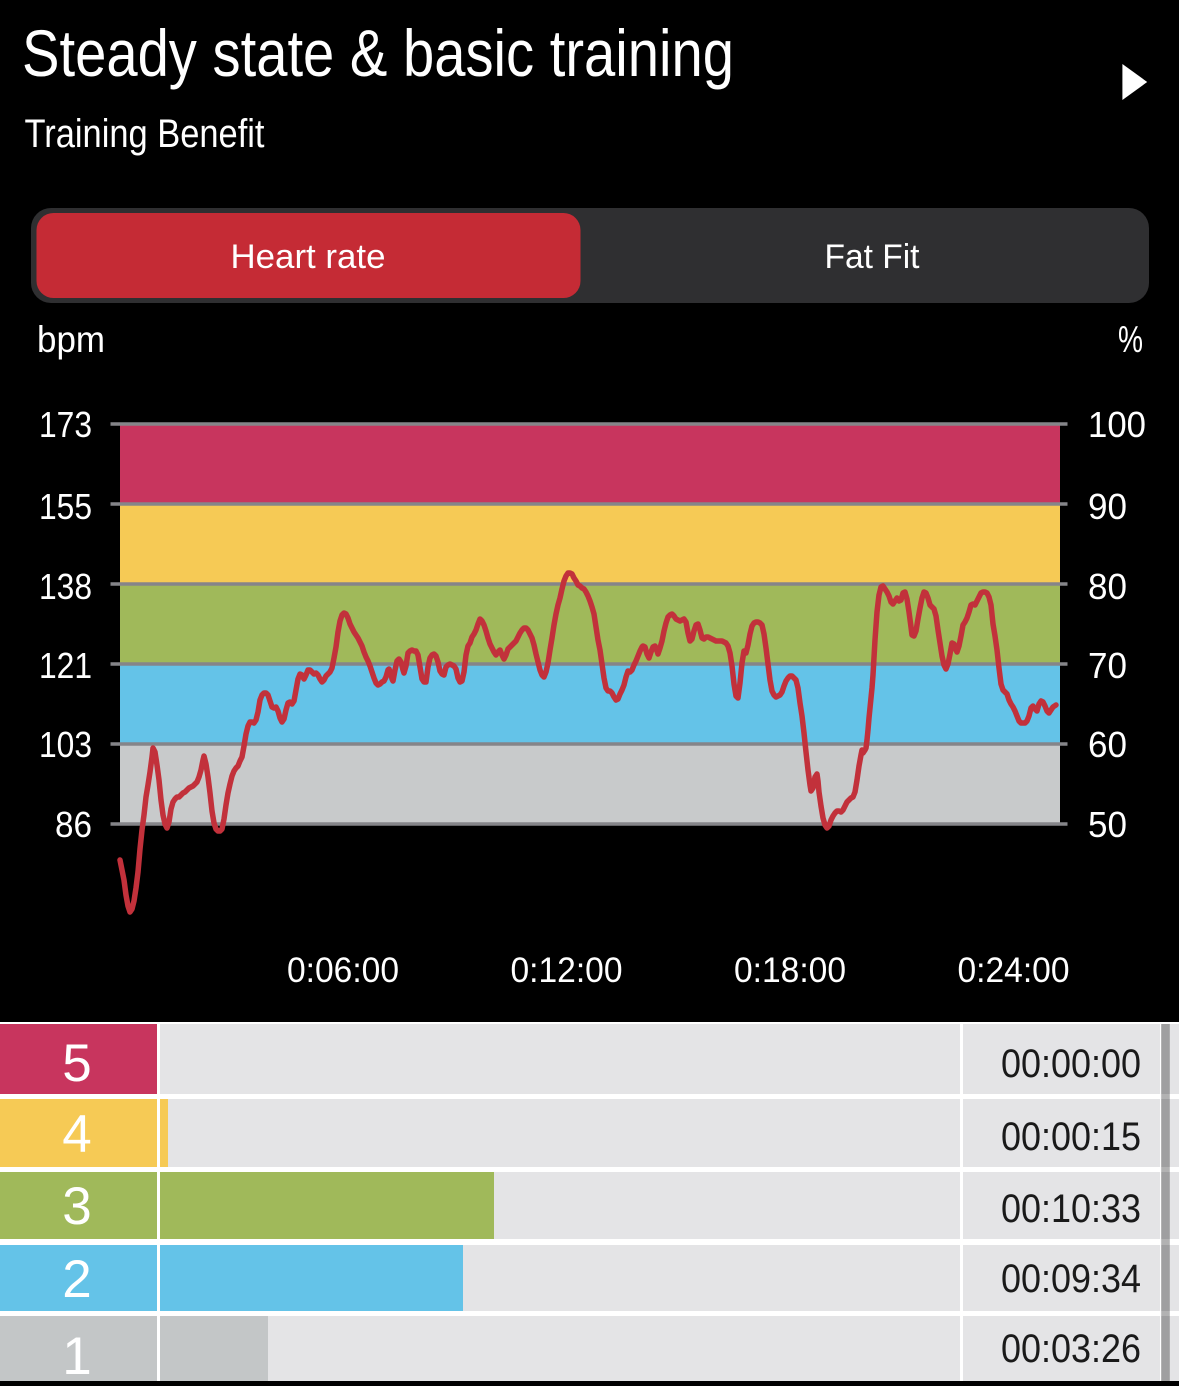 This screenshot has width=1179, height=1386. What do you see at coordinates (65, 506) in the screenshot?
I see `svg-text: 155` at bounding box center [65, 506].